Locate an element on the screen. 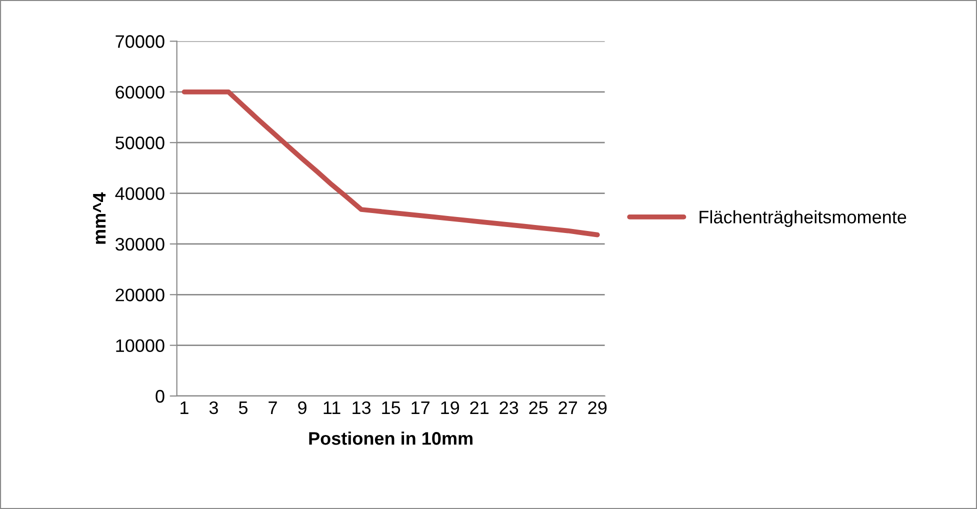 This screenshot has height=509, width=977. x-tick-label: 1 is located at coordinates (184, 408).